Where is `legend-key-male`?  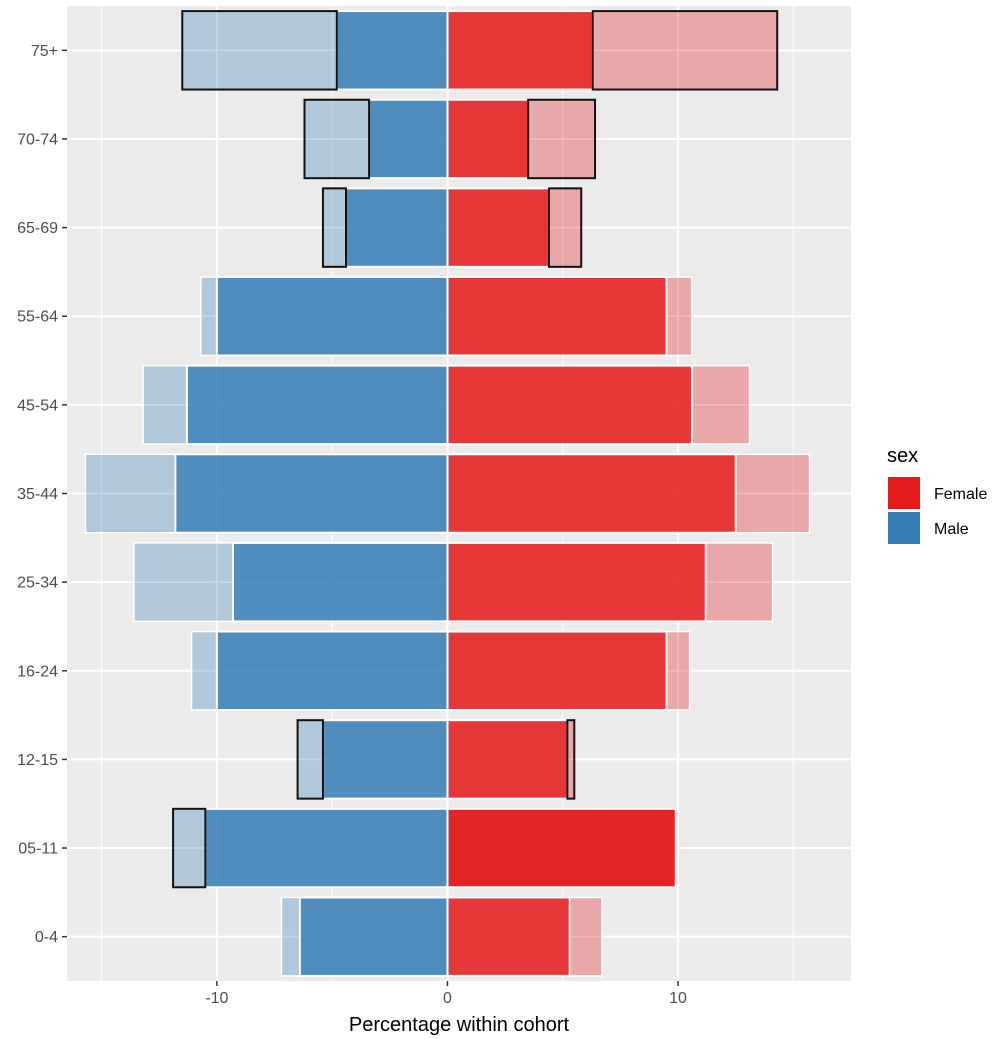 legend-key-male is located at coordinates (904, 528).